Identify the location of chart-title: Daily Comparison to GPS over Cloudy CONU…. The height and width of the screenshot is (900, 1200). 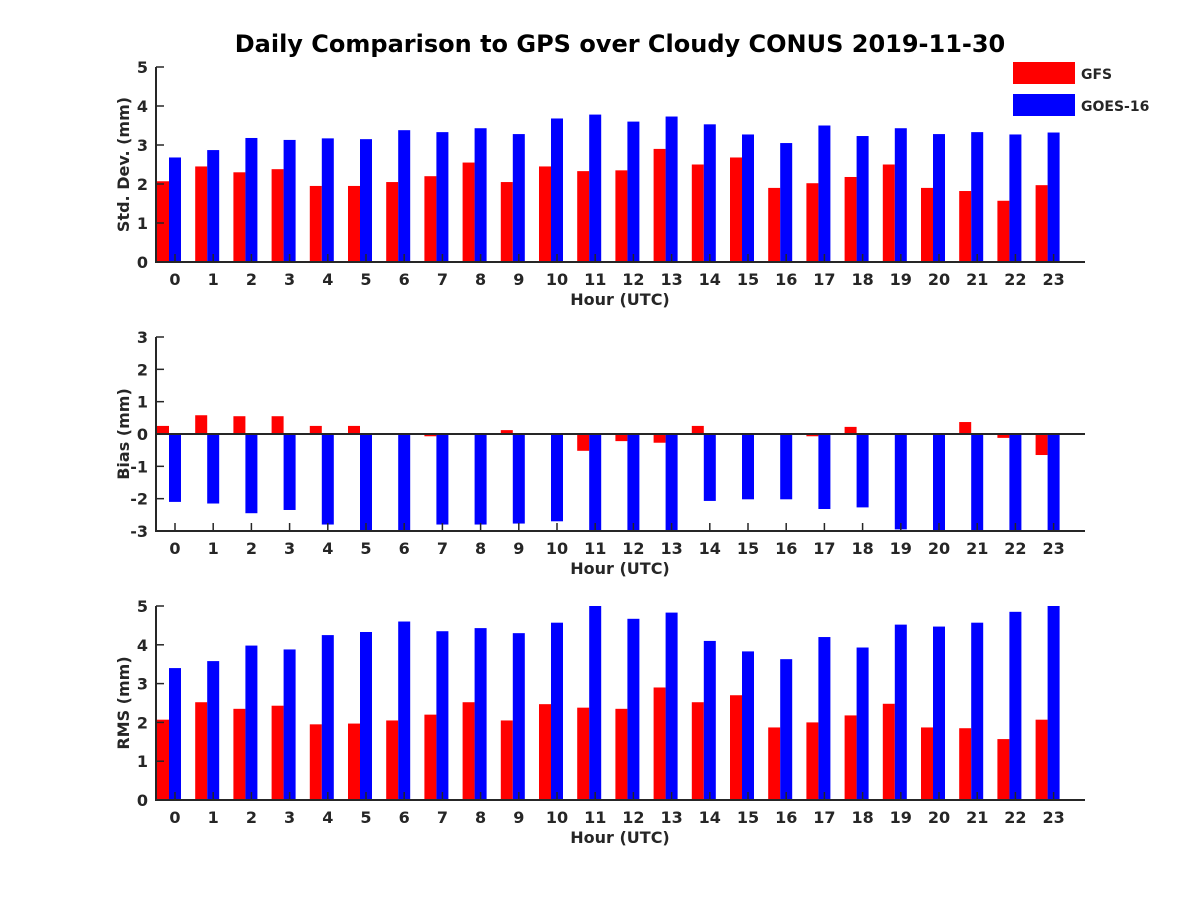
(620, 44).